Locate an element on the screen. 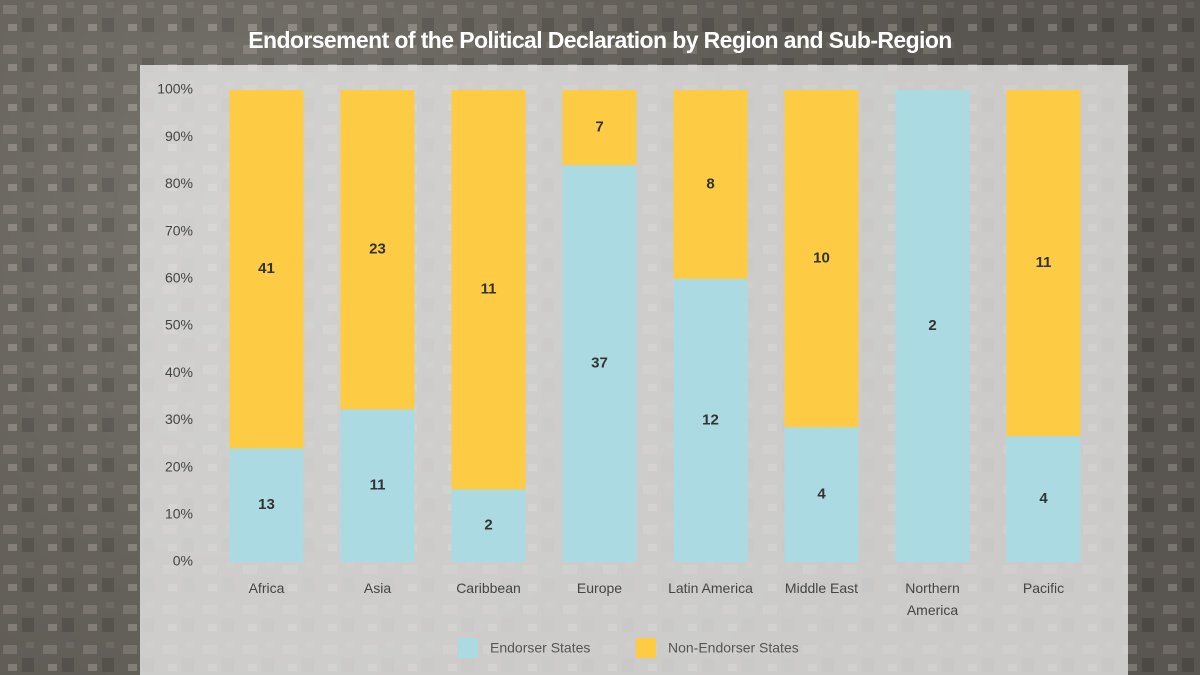 The image size is (1200, 675). y-tick-label: 60% is located at coordinates (179, 278).